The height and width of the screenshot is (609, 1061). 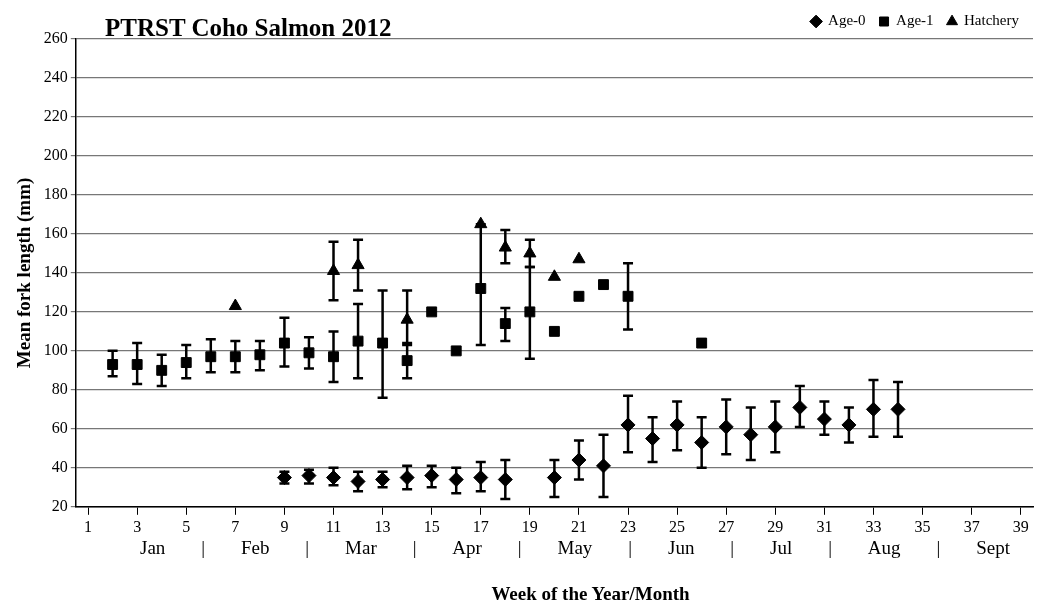 What do you see at coordinates (55, 311) in the screenshot?
I see `y-tick-label: 120` at bounding box center [55, 311].